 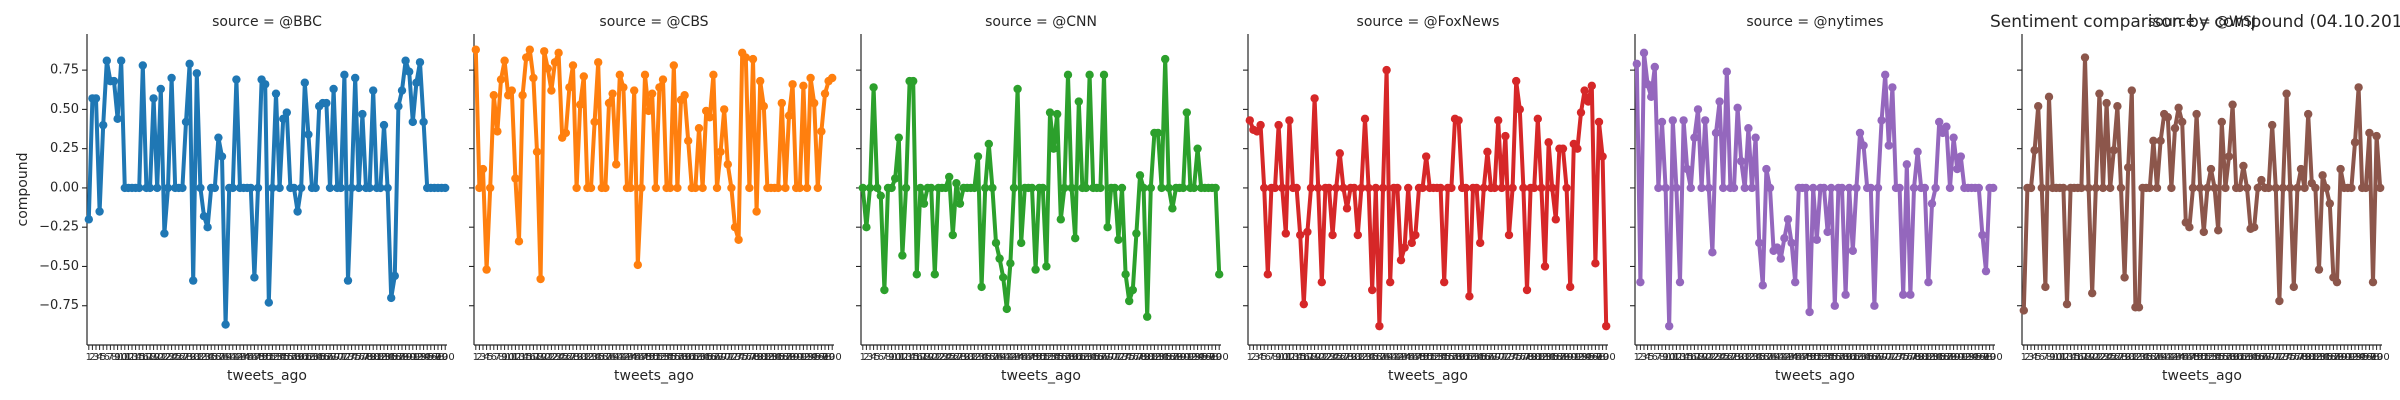 I want to click on x-tick-label: 65, so click(x=1480, y=357).